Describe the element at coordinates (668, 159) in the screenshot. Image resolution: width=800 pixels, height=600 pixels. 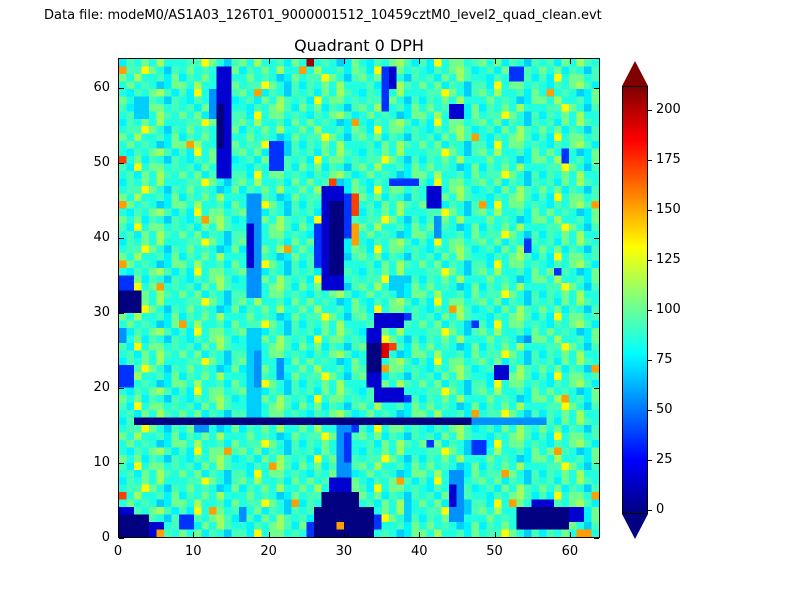
I see `colorbar-tick-label: 175` at that location.